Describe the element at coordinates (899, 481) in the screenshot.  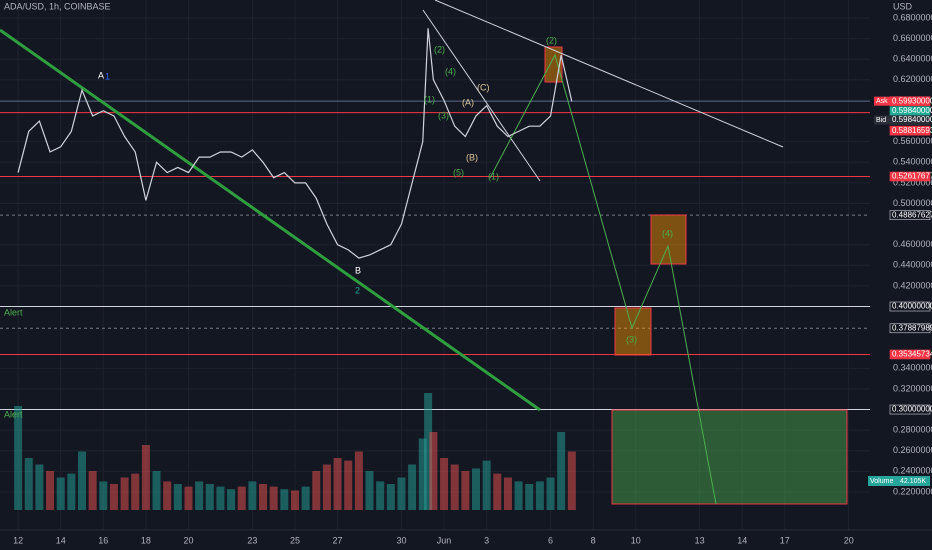
I see `volume-tag` at that location.